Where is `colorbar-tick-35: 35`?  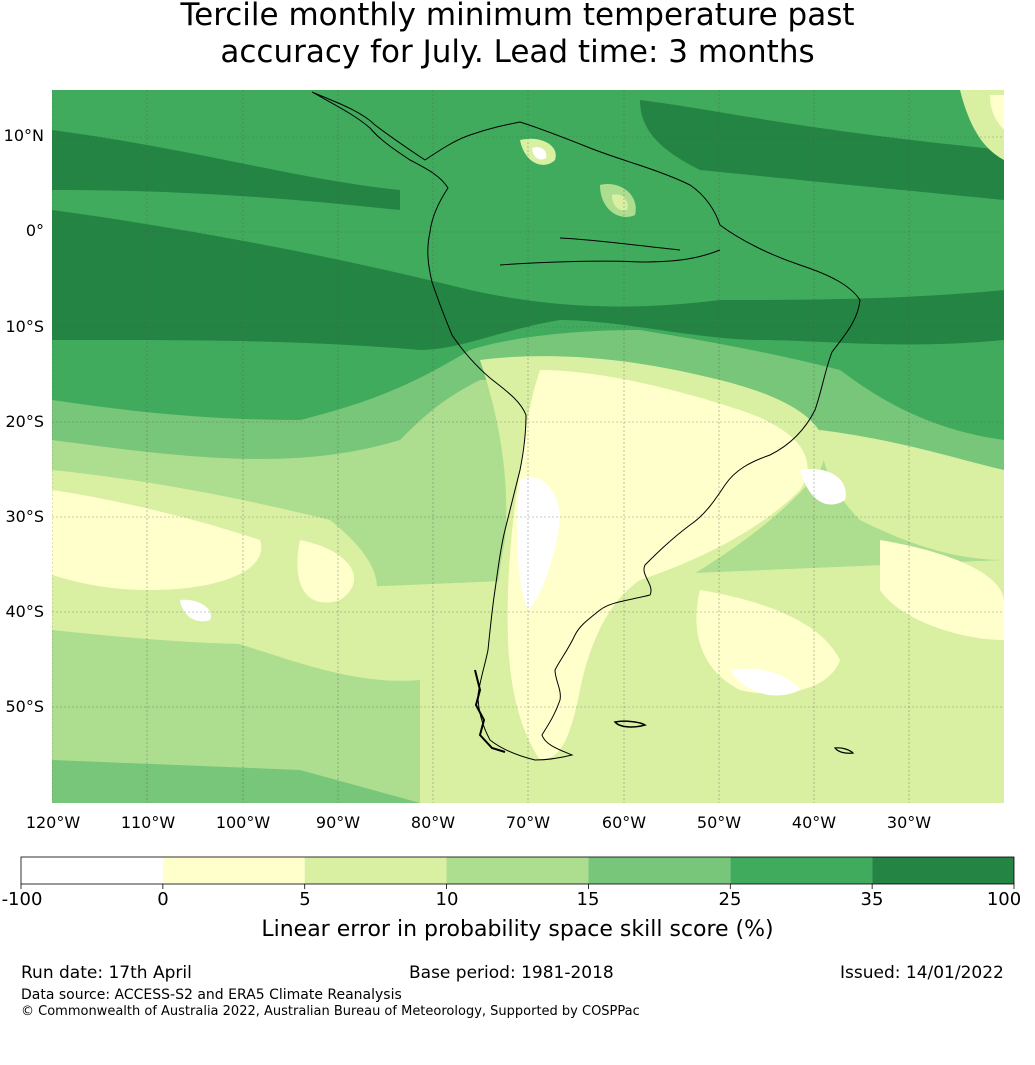
colorbar-tick-35: 35 is located at coordinates (872, 899).